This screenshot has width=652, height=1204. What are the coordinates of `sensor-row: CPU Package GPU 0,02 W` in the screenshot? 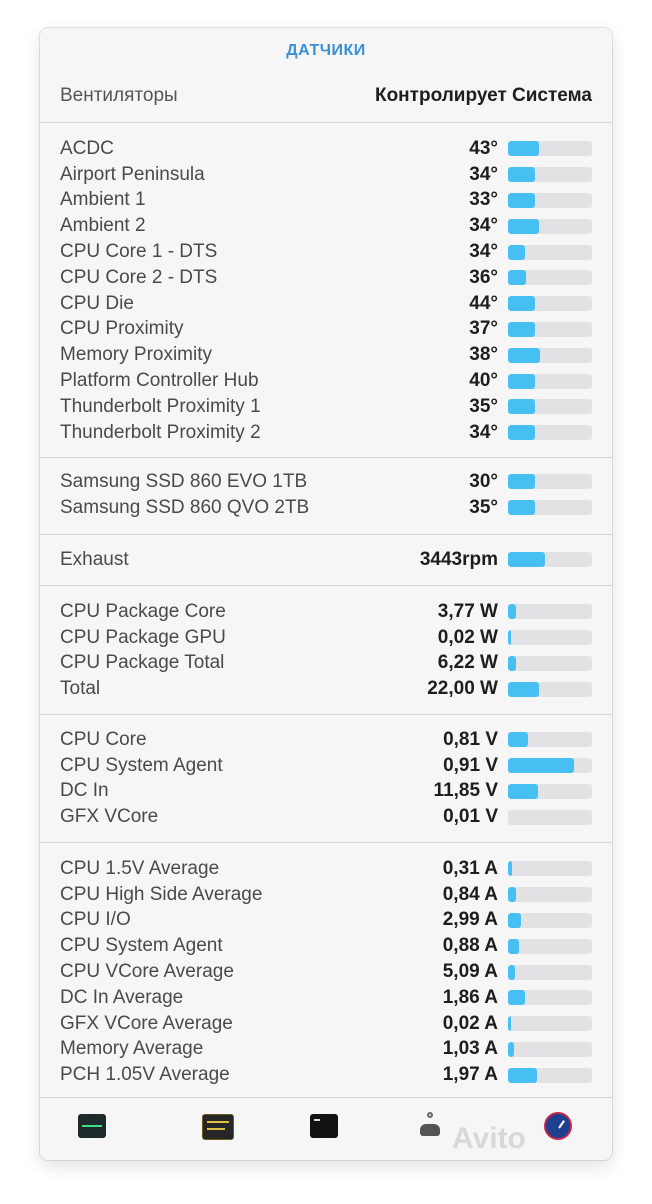 It's located at (326, 638).